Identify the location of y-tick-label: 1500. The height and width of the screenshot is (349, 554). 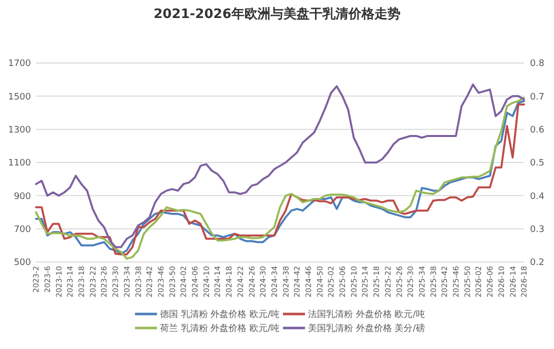
(20, 97).